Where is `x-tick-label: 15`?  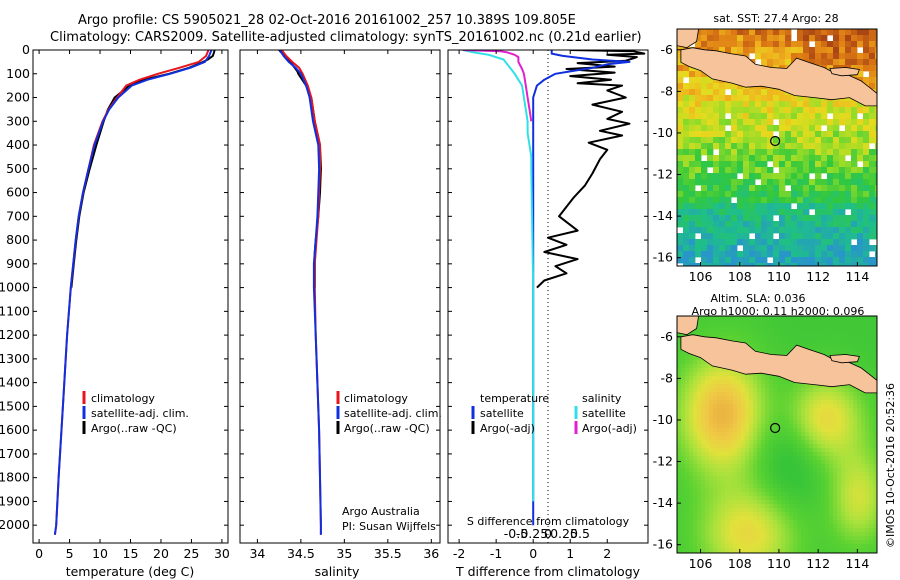 x-tick-label: 15 is located at coordinates (131, 553).